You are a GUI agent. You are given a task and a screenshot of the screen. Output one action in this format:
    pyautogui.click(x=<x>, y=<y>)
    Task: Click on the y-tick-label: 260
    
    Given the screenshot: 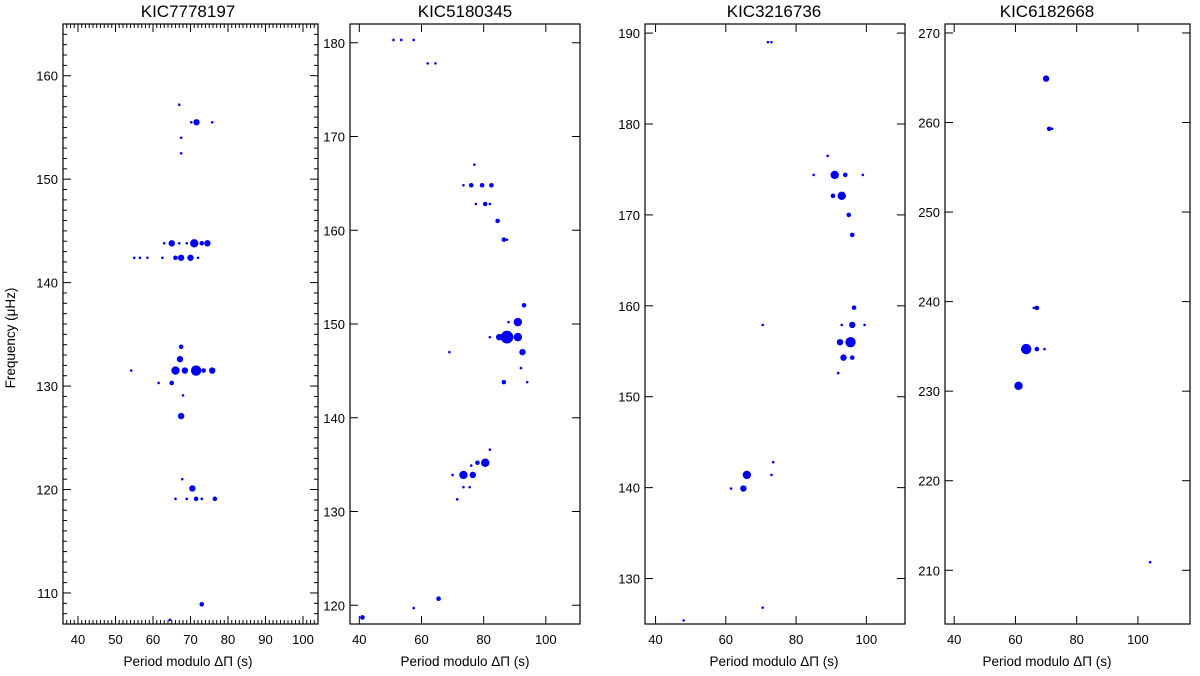 What is the action you would take?
    pyautogui.click(x=929, y=123)
    